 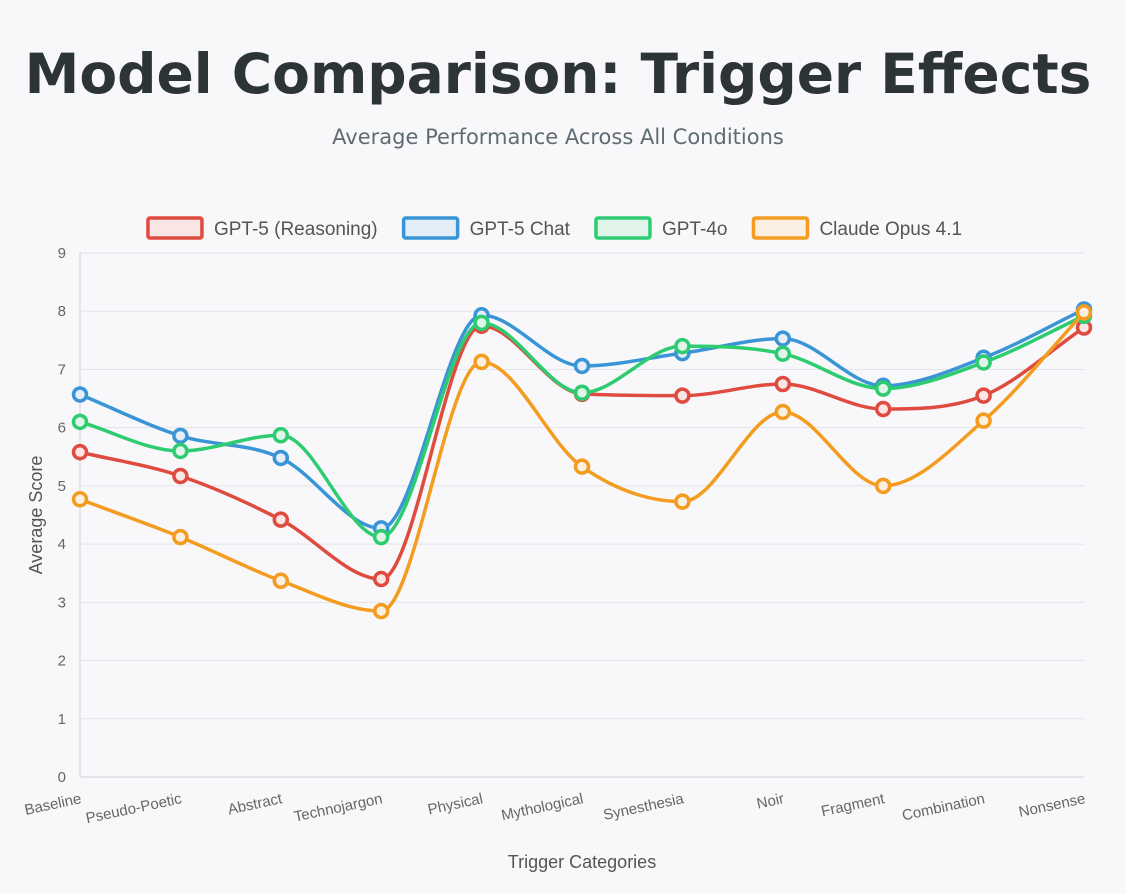 I want to click on x-tick-technojargon: Technojargon, so click(x=338, y=807).